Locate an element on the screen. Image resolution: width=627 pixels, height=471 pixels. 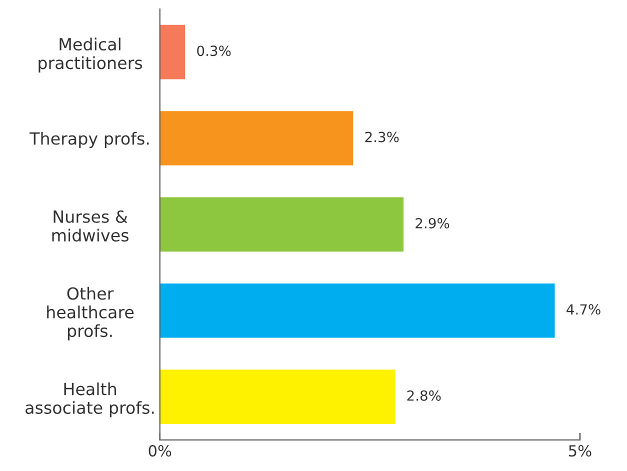
data-label: 2.9% is located at coordinates (433, 223).